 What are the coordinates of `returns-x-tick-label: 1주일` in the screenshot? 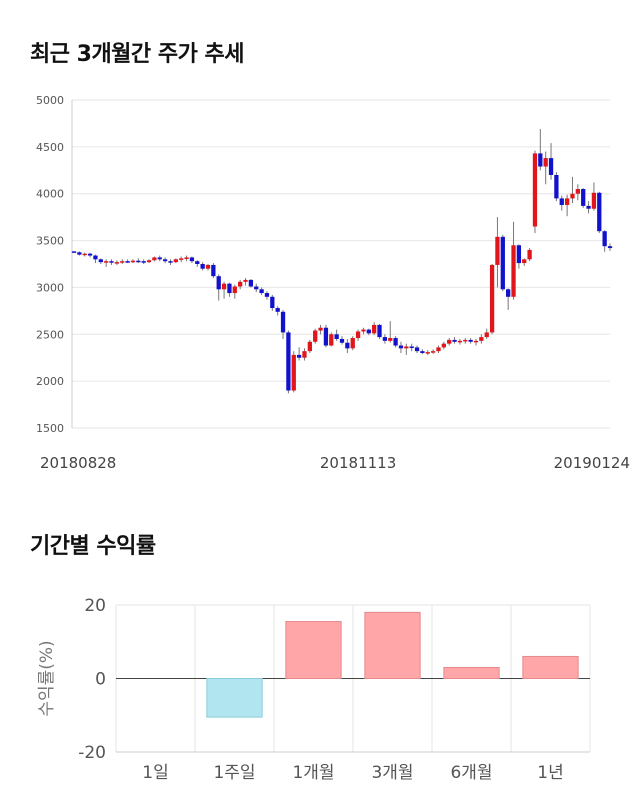 It's located at (234, 773).